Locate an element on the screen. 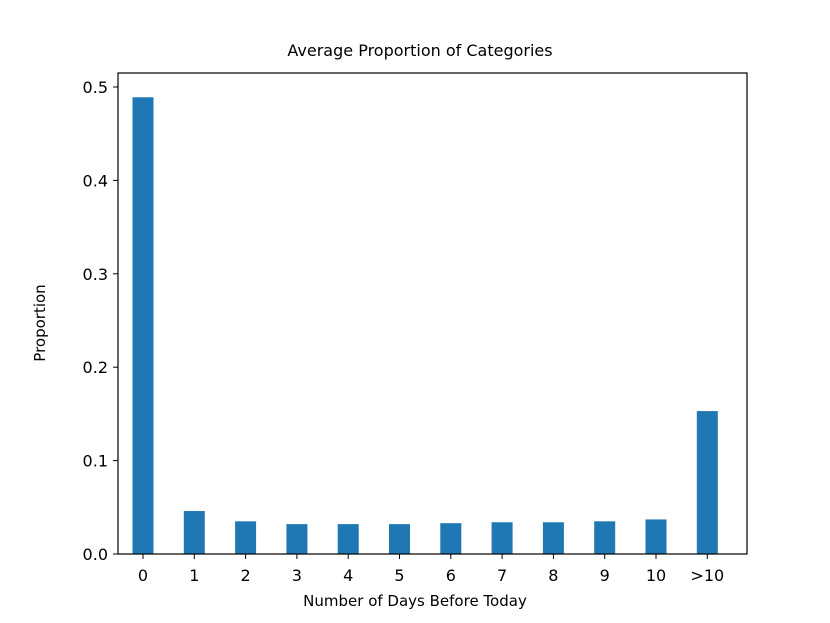  x-tick-label: 2 is located at coordinates (246, 575).